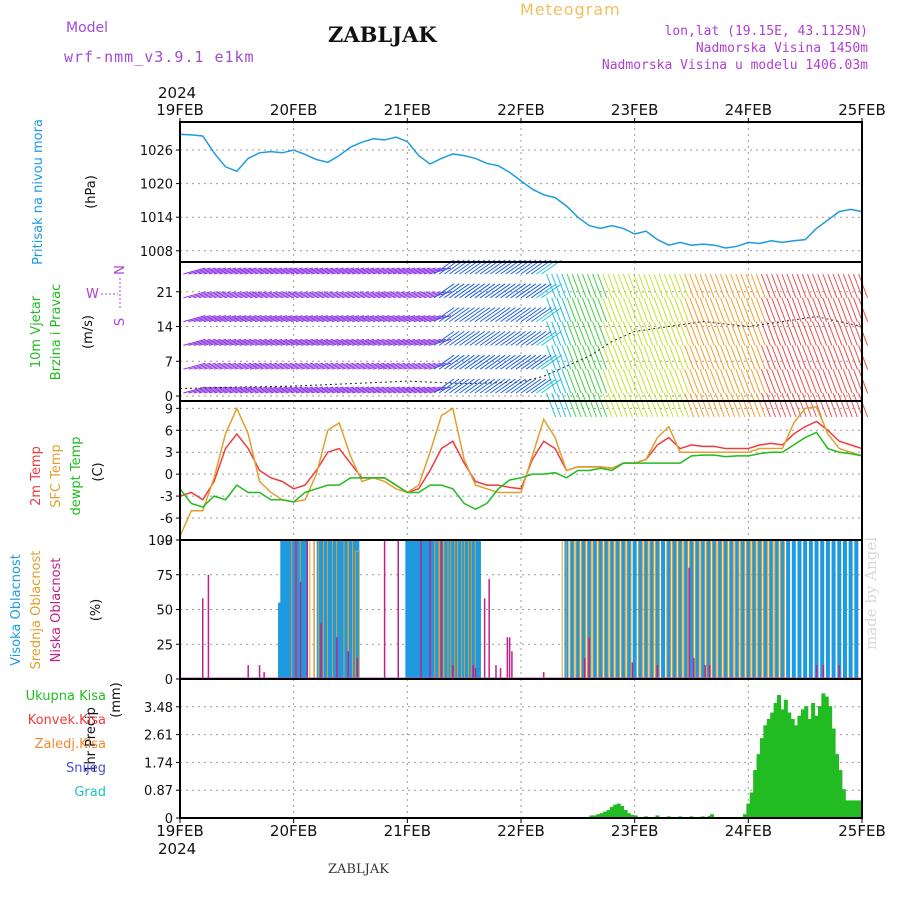 The width and height of the screenshot is (900, 900). I want to click on sfc-temp-label: SFC Temp, so click(56, 476).